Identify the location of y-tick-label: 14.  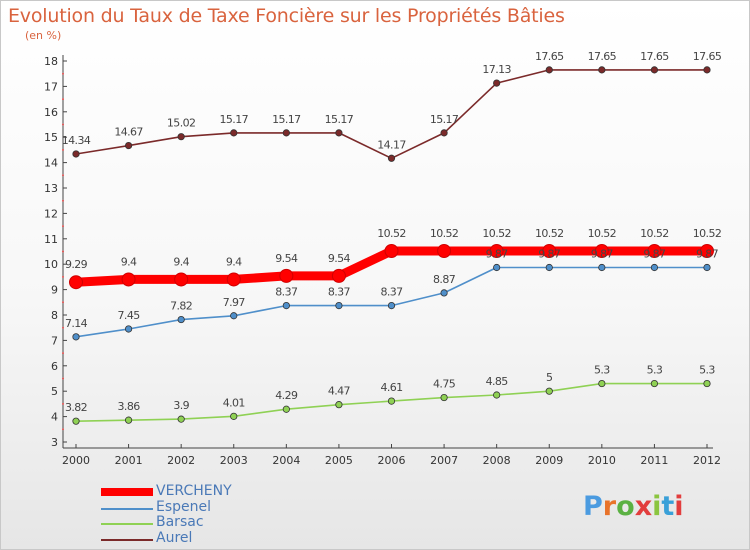
(51, 163).